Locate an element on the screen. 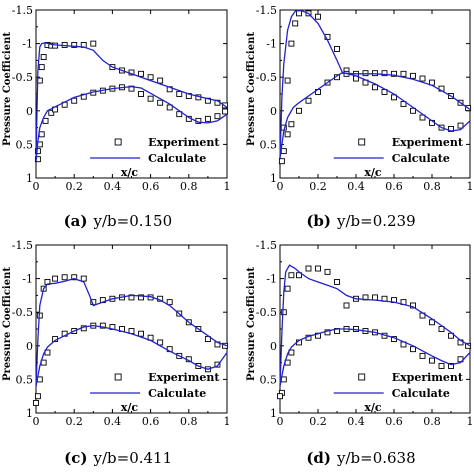 The height and width of the screenshot is (474, 474). caption-text: y/b=0.150 is located at coordinates (133, 221).